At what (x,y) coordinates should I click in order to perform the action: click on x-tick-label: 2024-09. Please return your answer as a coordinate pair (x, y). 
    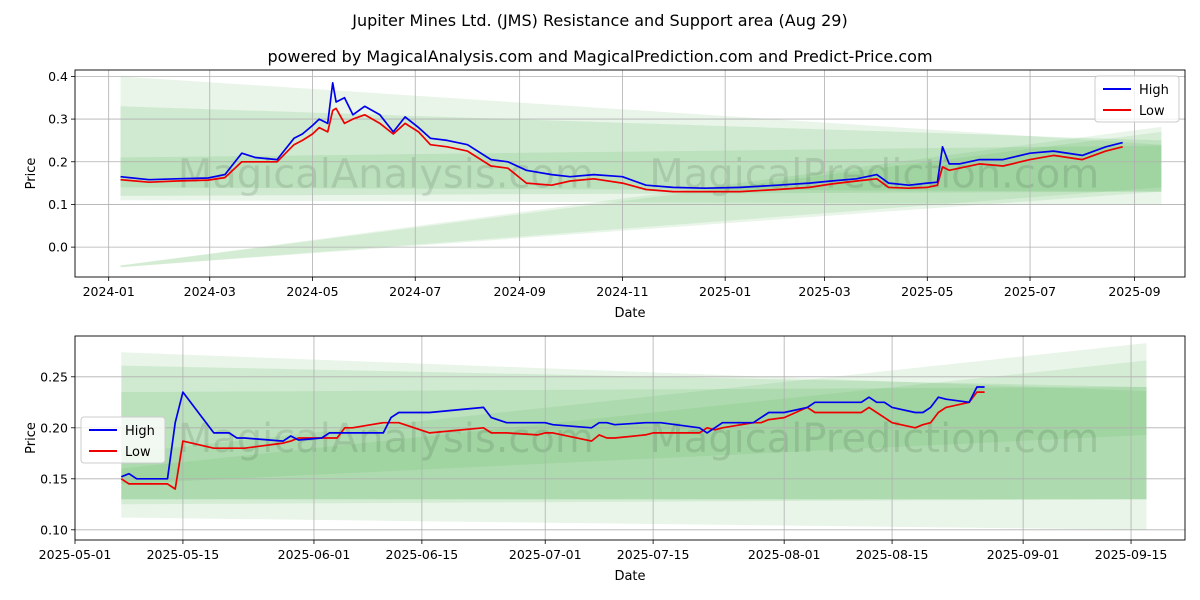
    Looking at the image, I should click on (520, 291).